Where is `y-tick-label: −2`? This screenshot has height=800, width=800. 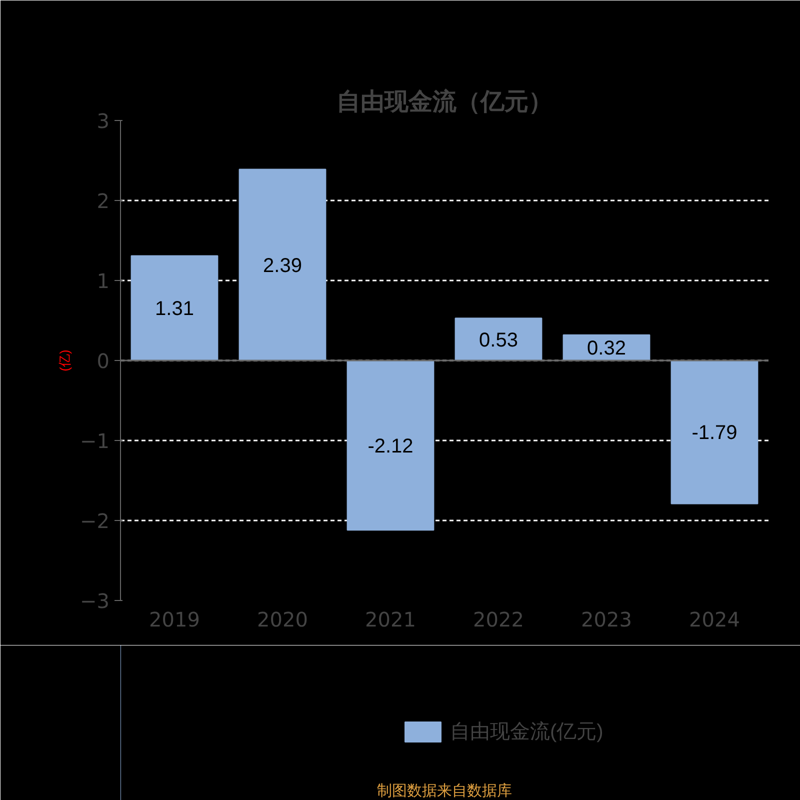 y-tick-label: −2 is located at coordinates (95, 521).